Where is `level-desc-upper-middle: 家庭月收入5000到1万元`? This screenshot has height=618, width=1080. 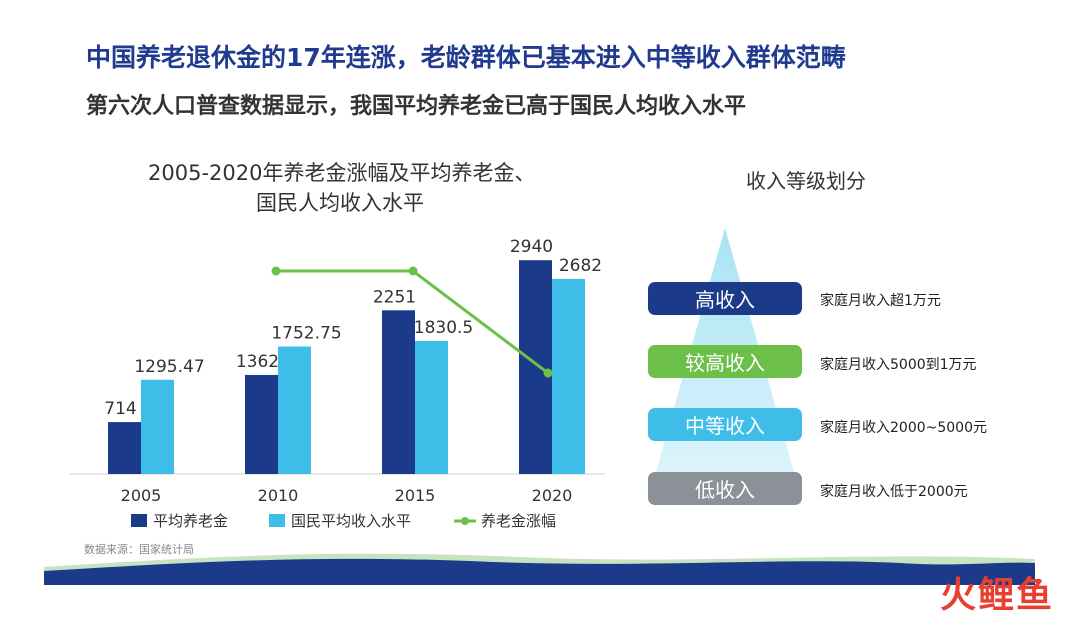 level-desc-upper-middle: 家庭月收入5000到1万元 is located at coordinates (898, 365).